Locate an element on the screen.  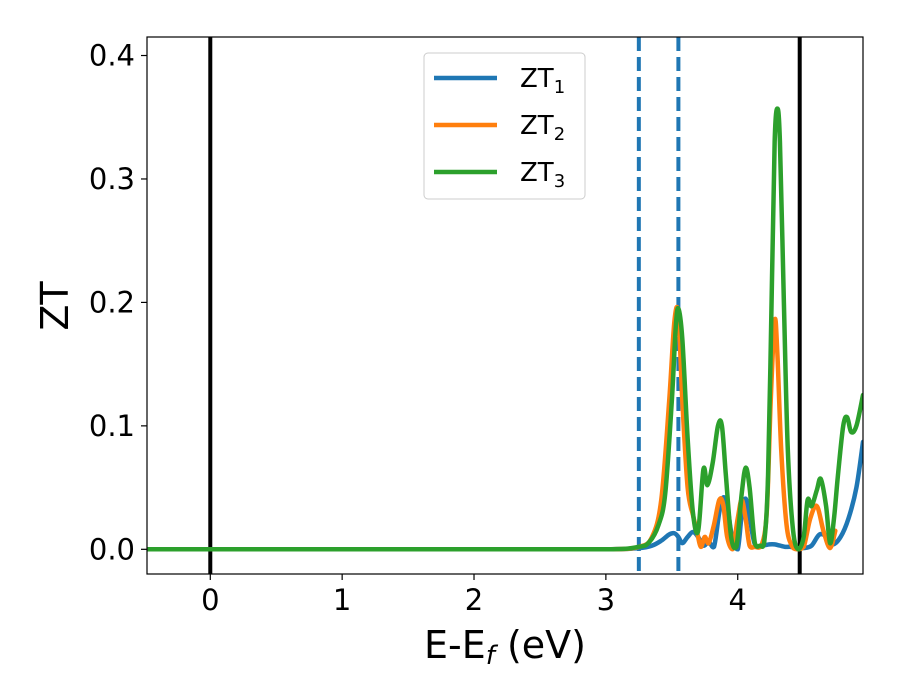
x-tick-label: 2 is located at coordinates (474, 600).